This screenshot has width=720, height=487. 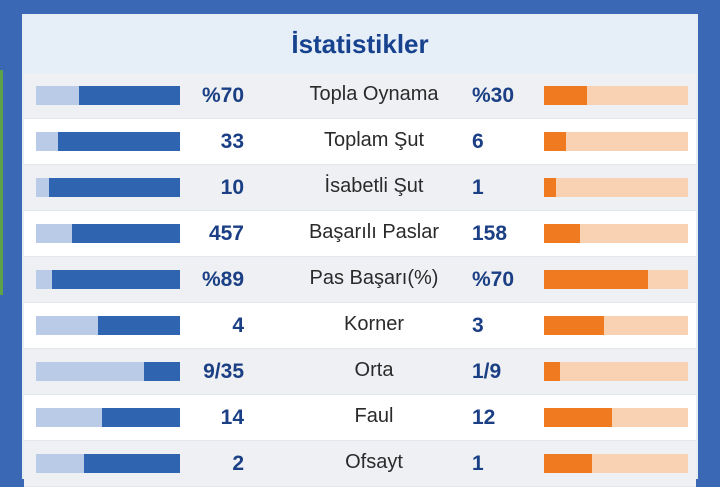 What do you see at coordinates (374, 416) in the screenshot?
I see `stat-label: Faul` at bounding box center [374, 416].